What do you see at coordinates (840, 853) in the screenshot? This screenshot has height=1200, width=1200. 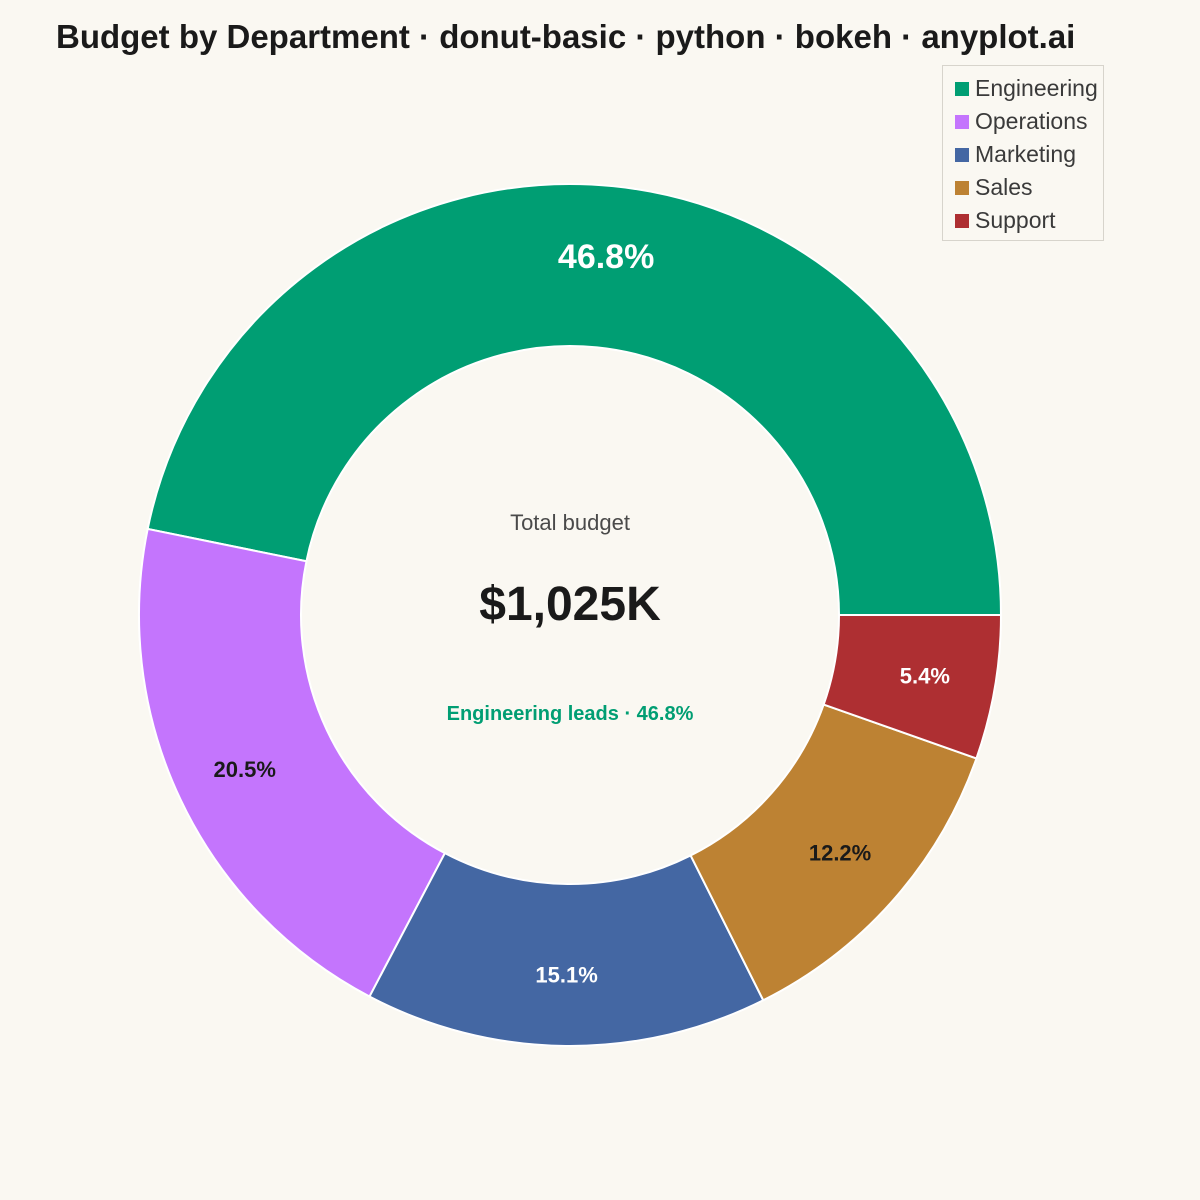 I see `slice-label-sales: 12.2%` at bounding box center [840, 853].